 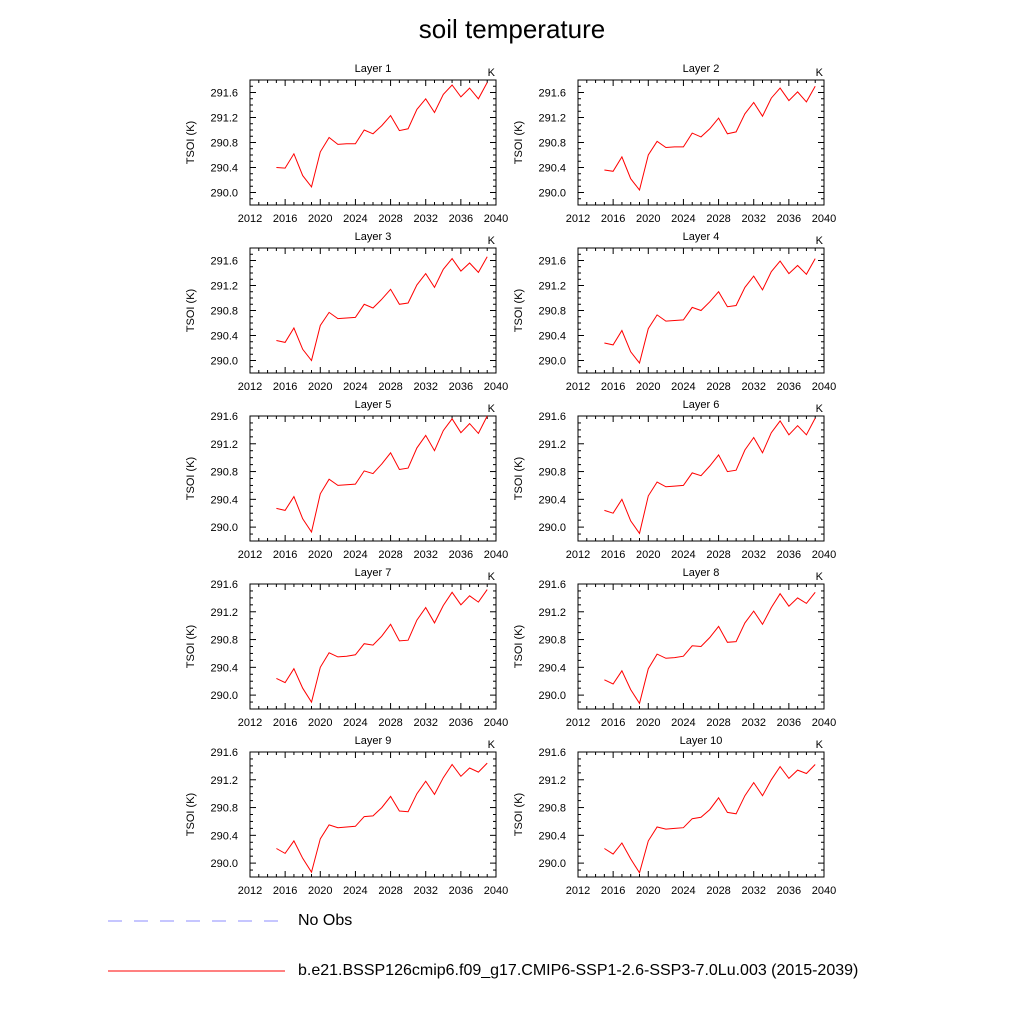 What do you see at coordinates (373, 741) in the screenshot?
I see `panel-title: Layer 9` at bounding box center [373, 741].